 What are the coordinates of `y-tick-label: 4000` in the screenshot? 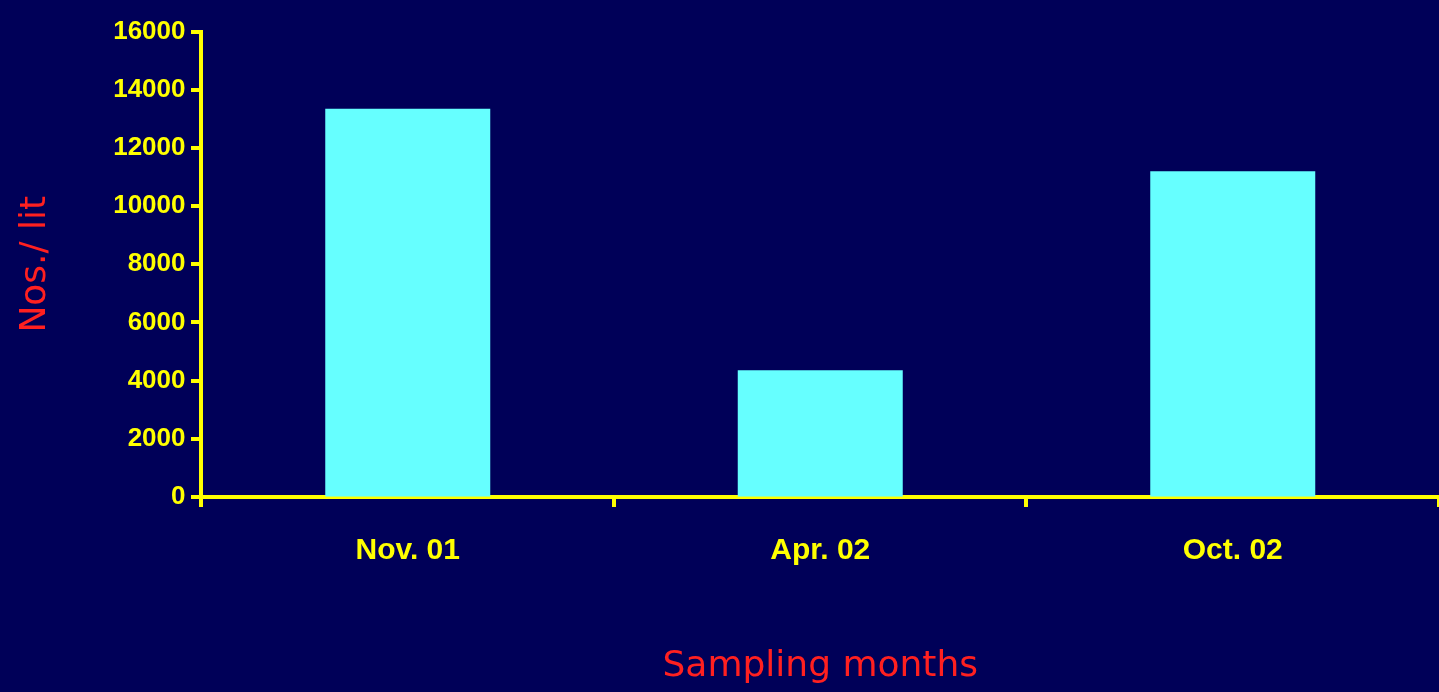 It's located at (156, 378).